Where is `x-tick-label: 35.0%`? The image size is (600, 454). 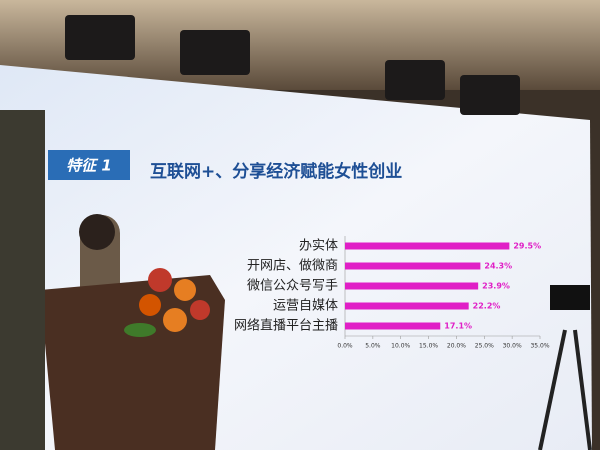 x-tick-label: 35.0% is located at coordinates (539, 346).